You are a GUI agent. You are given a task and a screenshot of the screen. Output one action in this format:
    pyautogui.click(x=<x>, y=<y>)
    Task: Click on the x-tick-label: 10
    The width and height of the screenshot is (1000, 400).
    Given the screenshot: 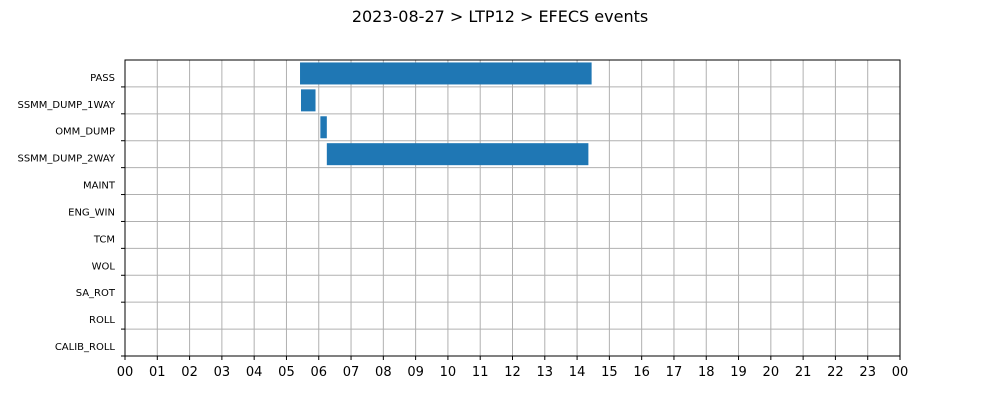 What is the action you would take?
    pyautogui.click(x=448, y=372)
    